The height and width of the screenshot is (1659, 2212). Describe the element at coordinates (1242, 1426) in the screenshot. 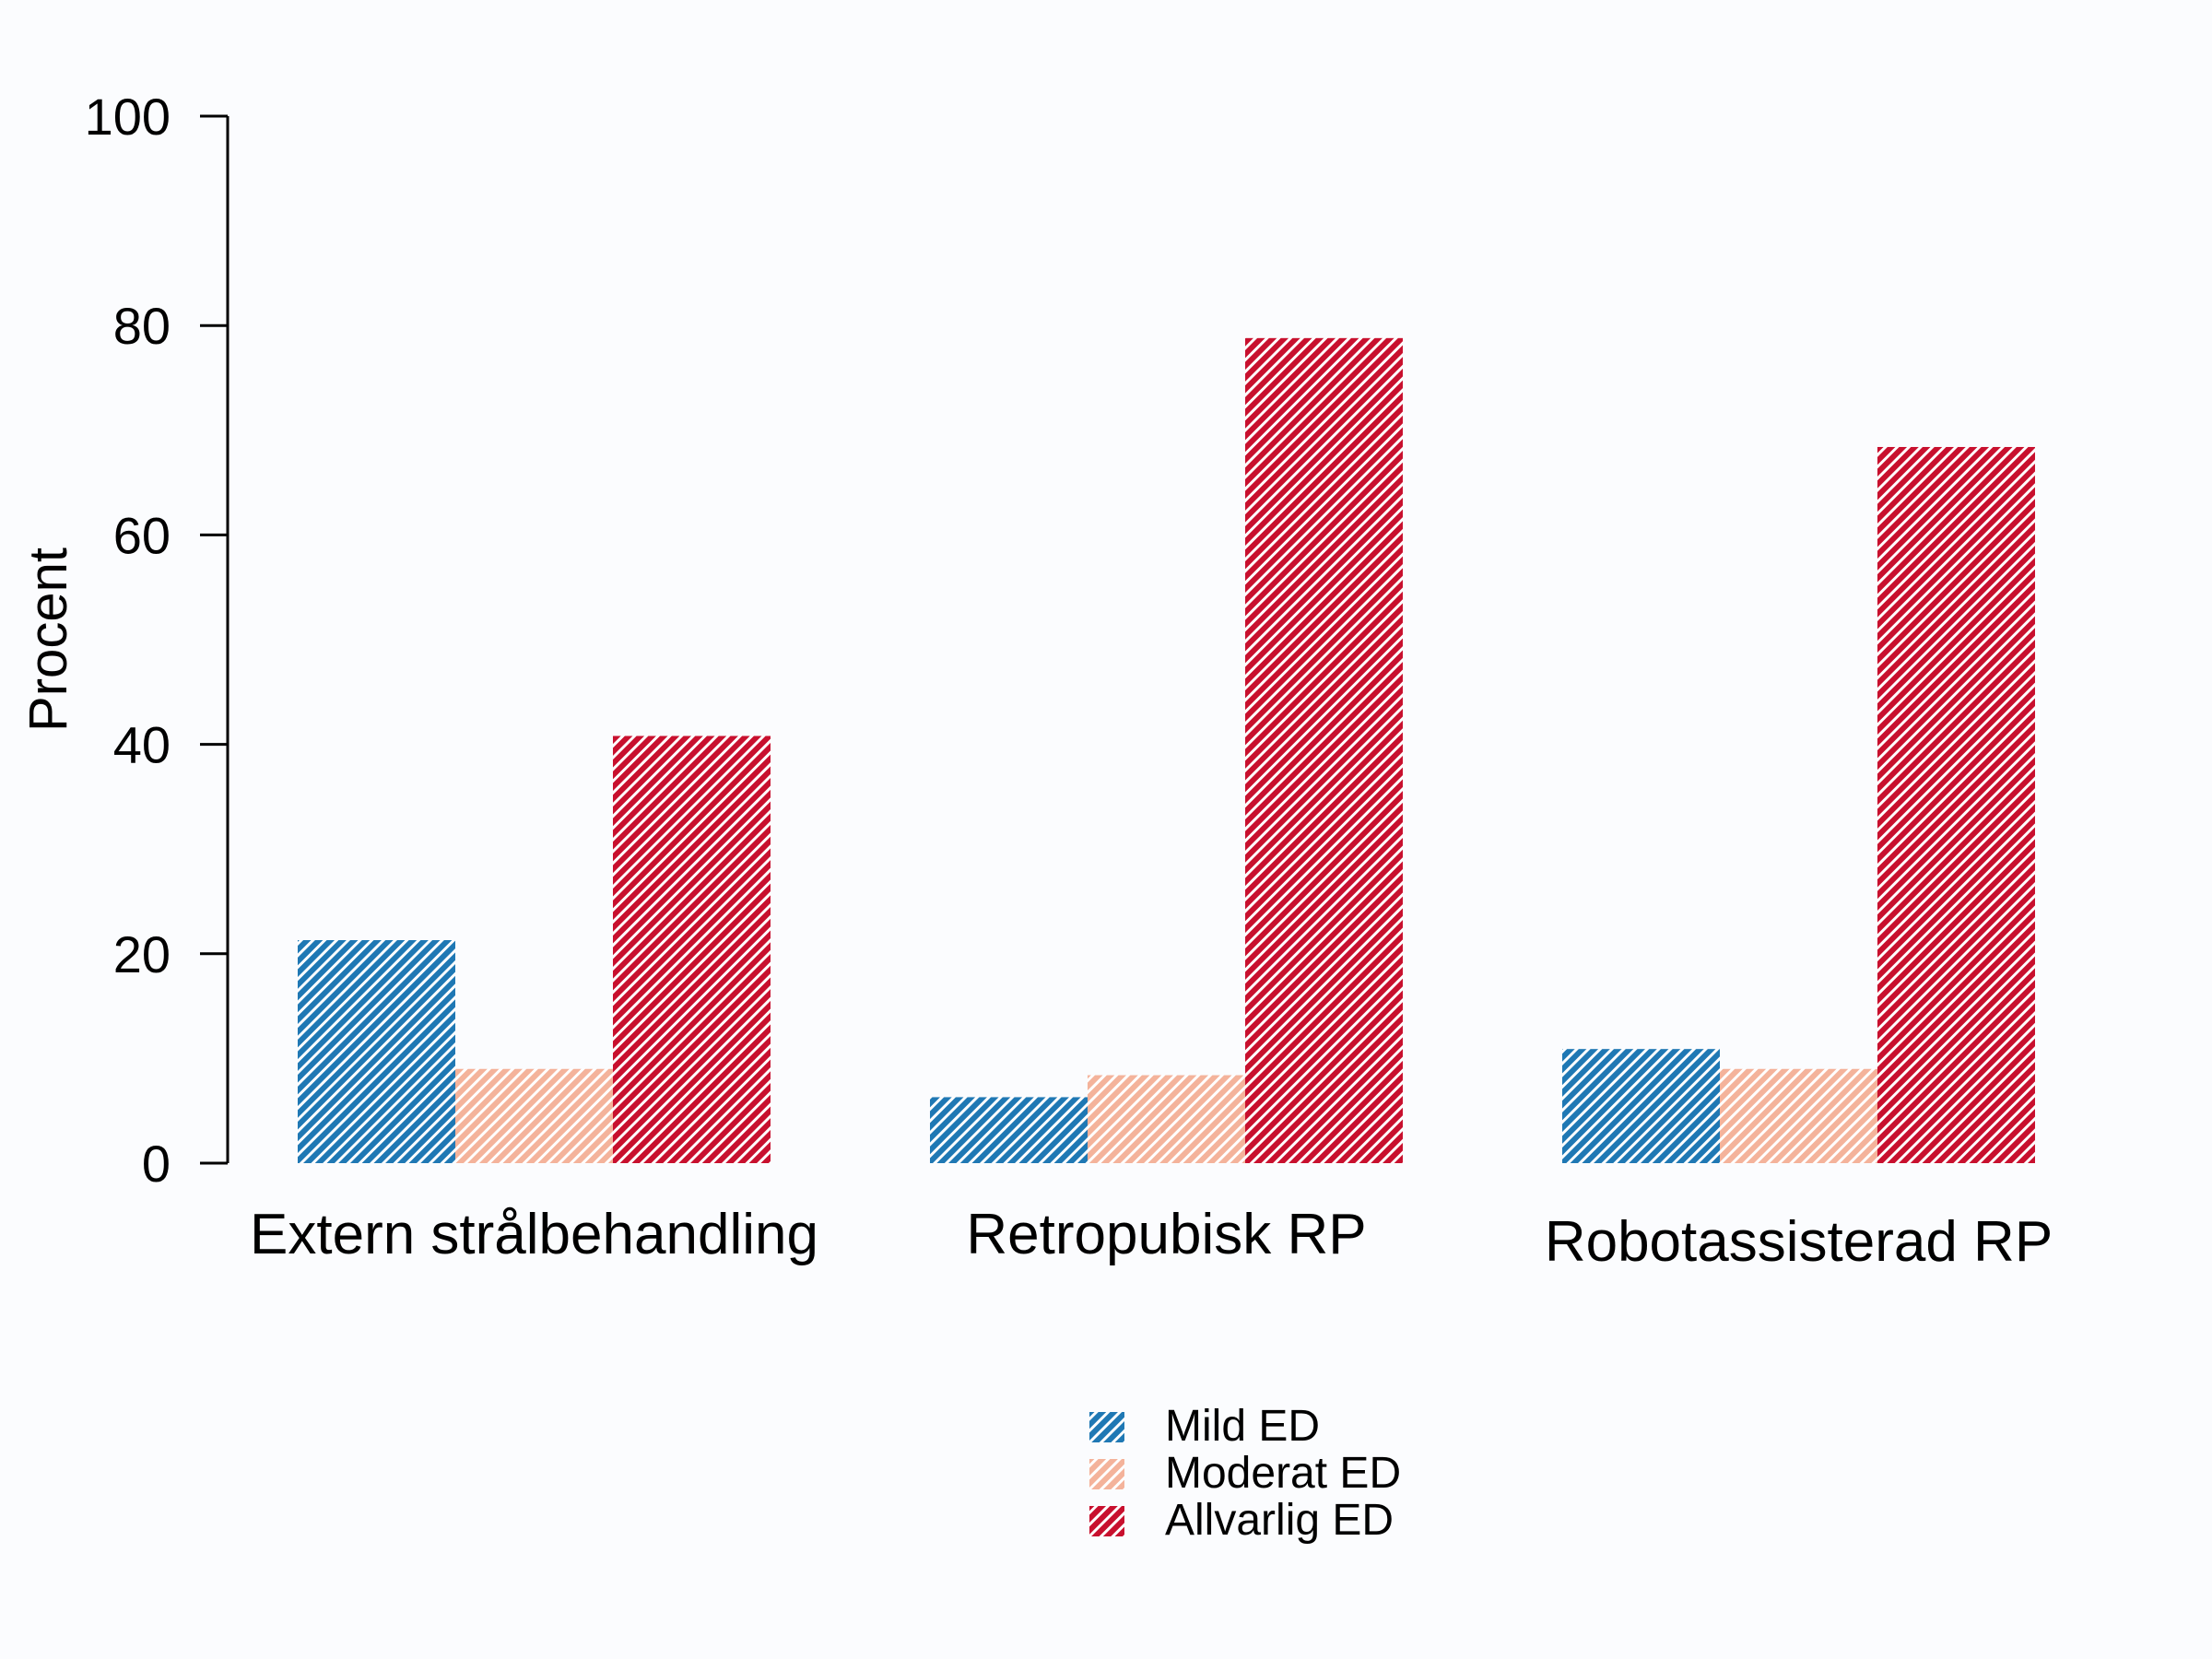

I see `legend-label: Mild ED` at that location.